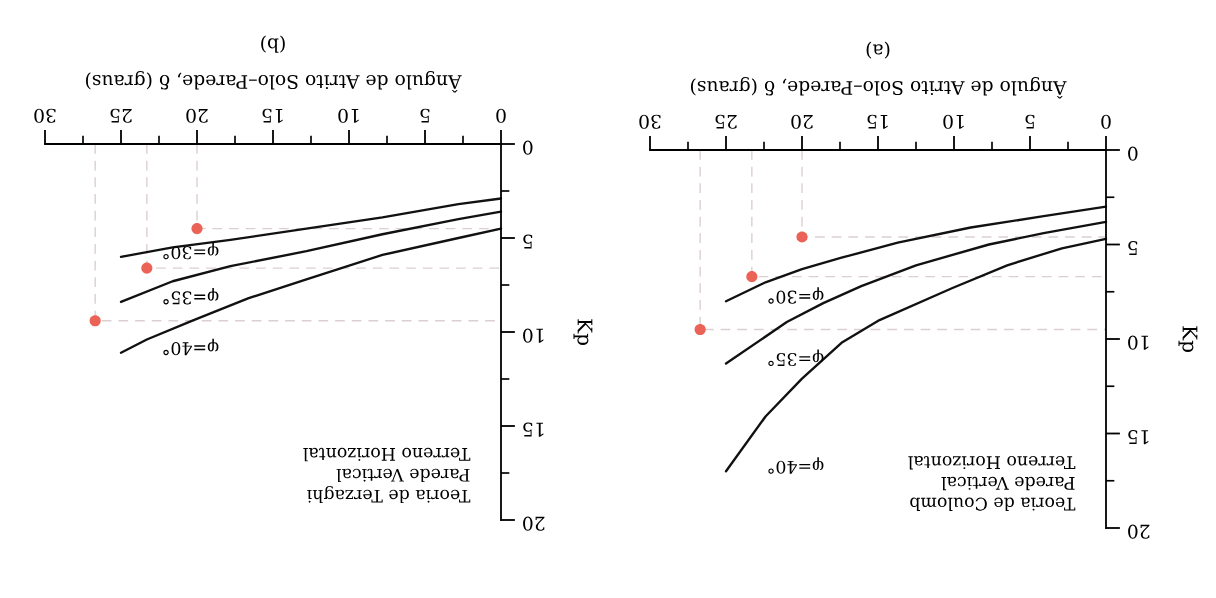  Describe the element at coordinates (878, 50) in the screenshot. I see `chart-title: (a)` at that location.